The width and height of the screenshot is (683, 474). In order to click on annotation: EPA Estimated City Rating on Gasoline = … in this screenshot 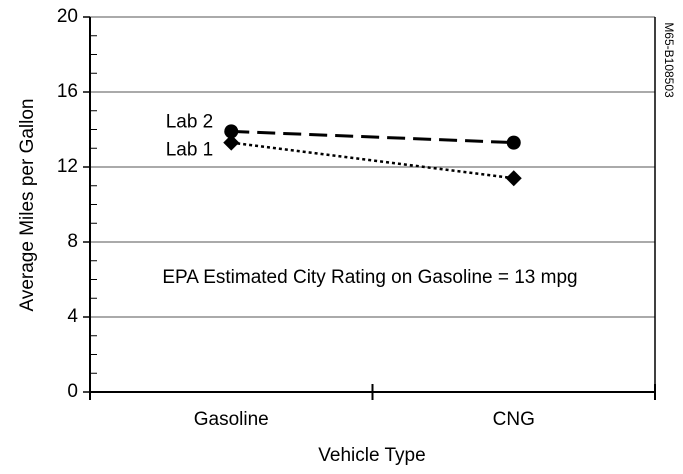, I will do `click(369, 277)`.